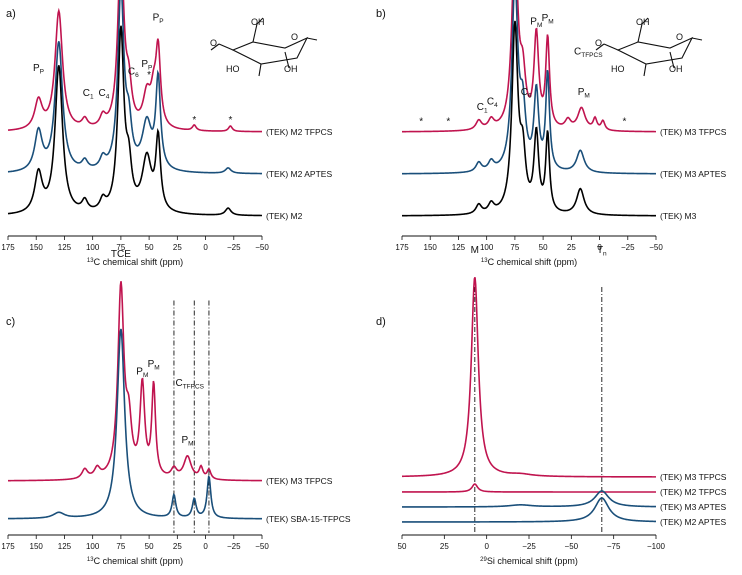 The height and width of the screenshot is (575, 742). What do you see at coordinates (381, 14) in the screenshot?
I see `panel-b-label: b)` at bounding box center [381, 14].